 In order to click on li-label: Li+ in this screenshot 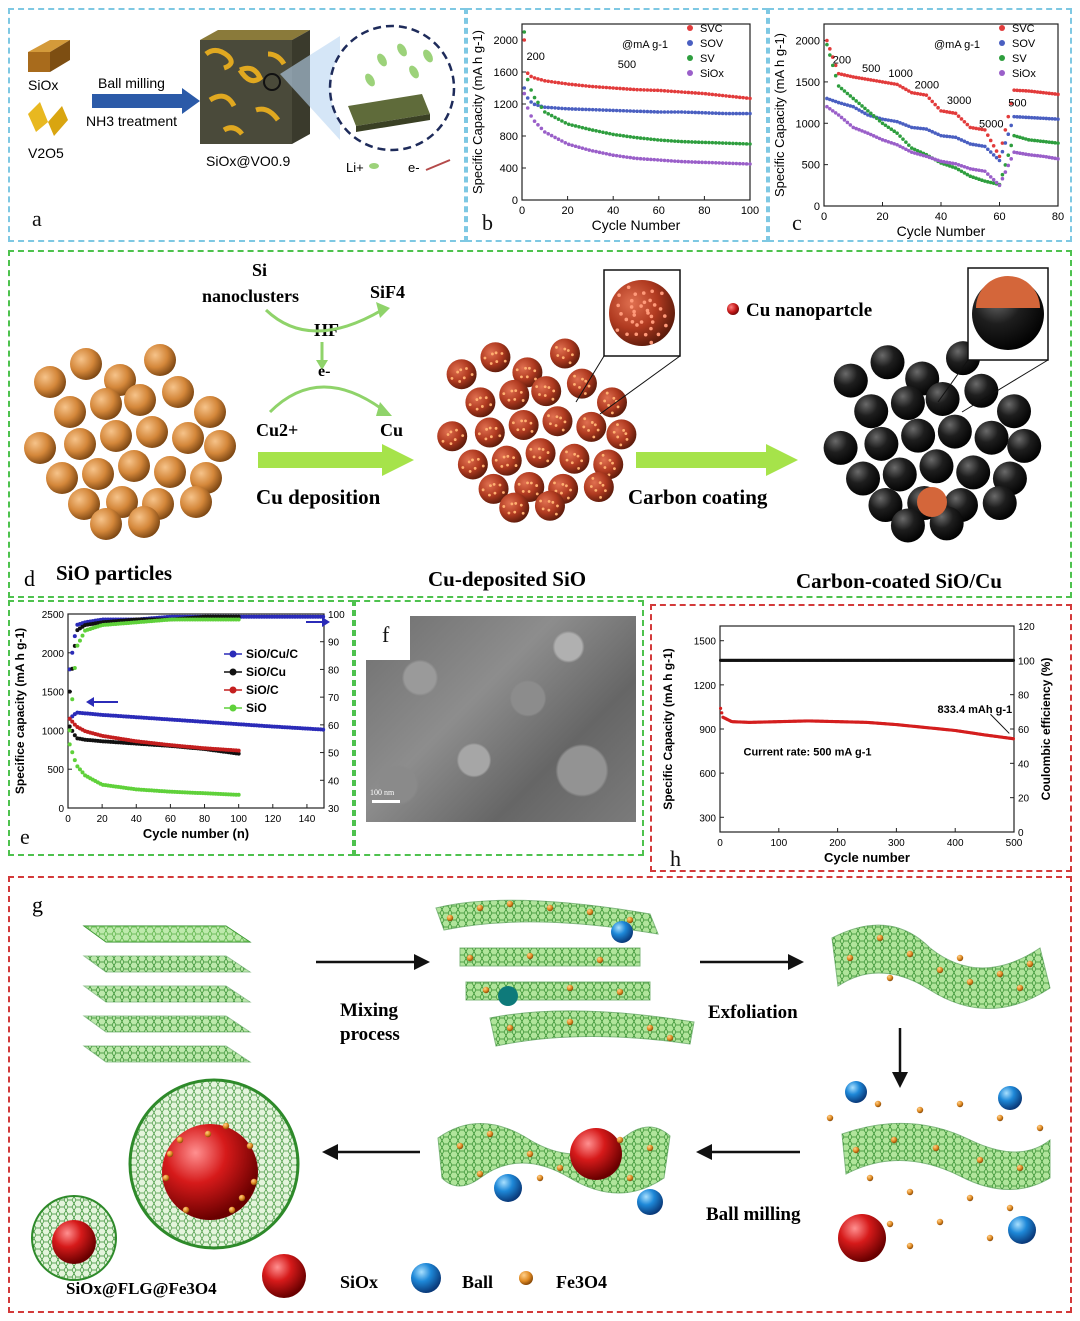, I will do `click(355, 167)`.